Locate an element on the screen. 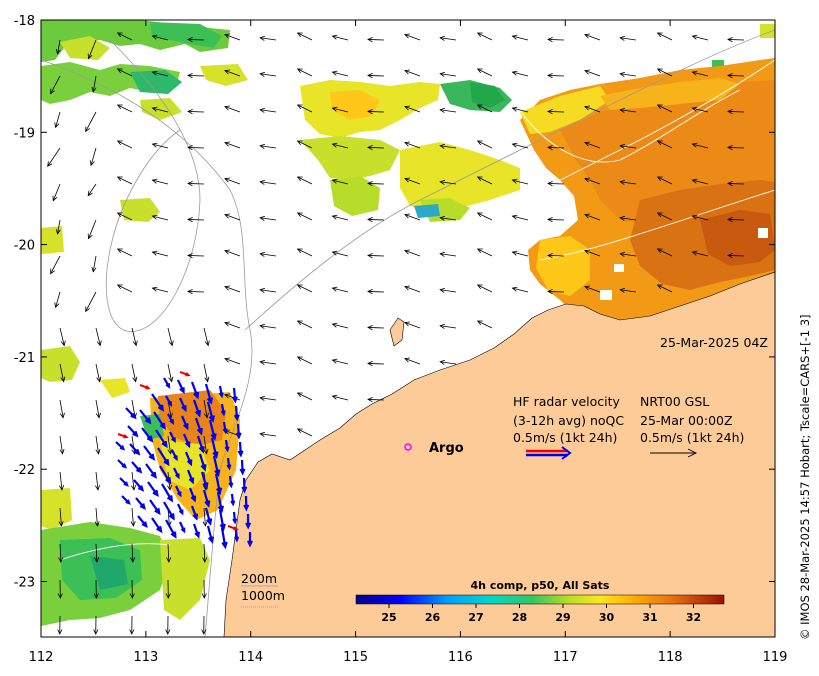 The width and height of the screenshot is (819, 676). hf-radar-line3-right: 0.5m/s (1kt 24h) is located at coordinates (692, 437).